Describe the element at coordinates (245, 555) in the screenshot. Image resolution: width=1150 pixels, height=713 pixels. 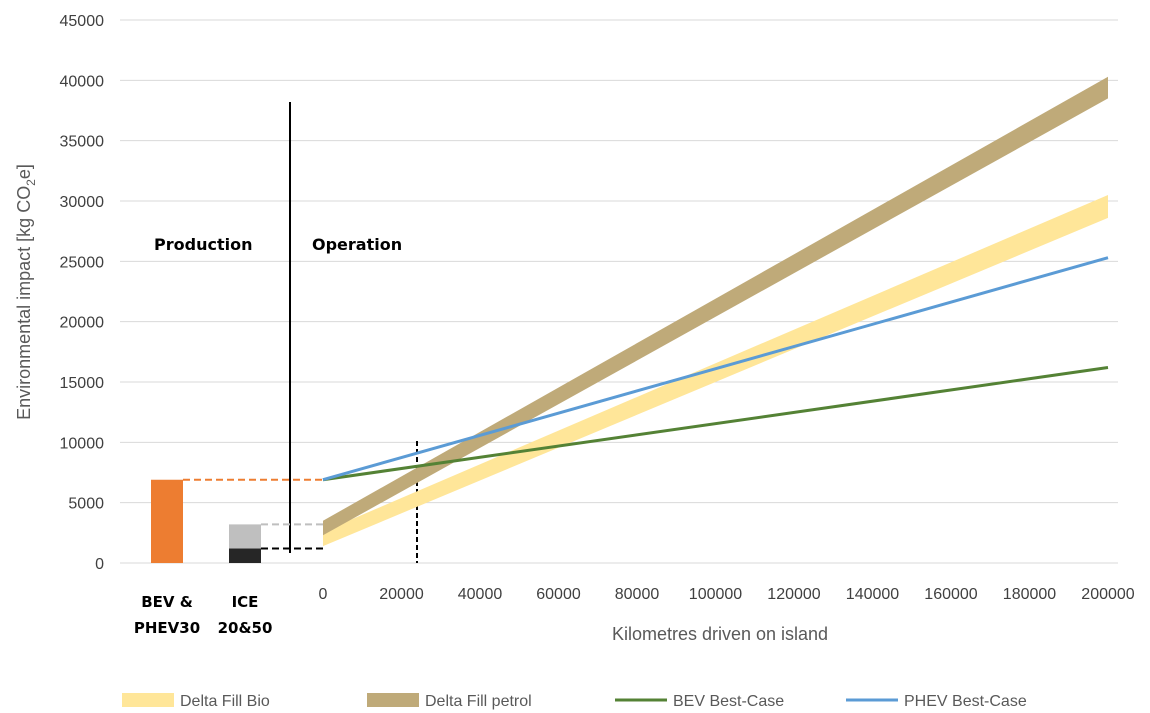
I see `bar-ice-lower-segment` at that location.